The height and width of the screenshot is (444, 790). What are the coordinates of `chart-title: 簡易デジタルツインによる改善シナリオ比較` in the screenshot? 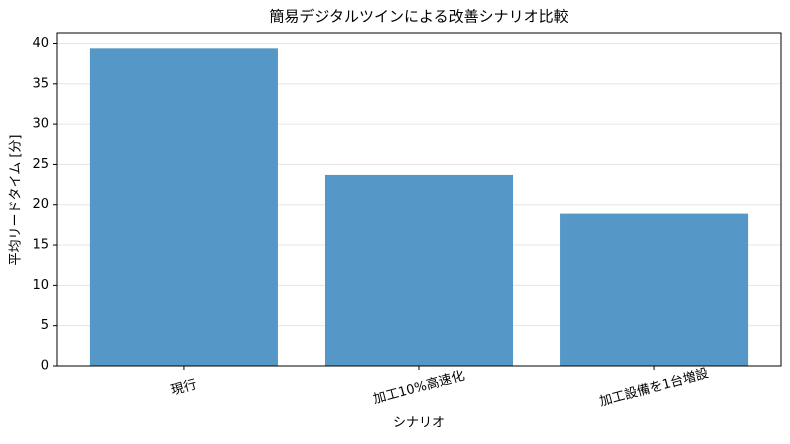 It's located at (418, 17).